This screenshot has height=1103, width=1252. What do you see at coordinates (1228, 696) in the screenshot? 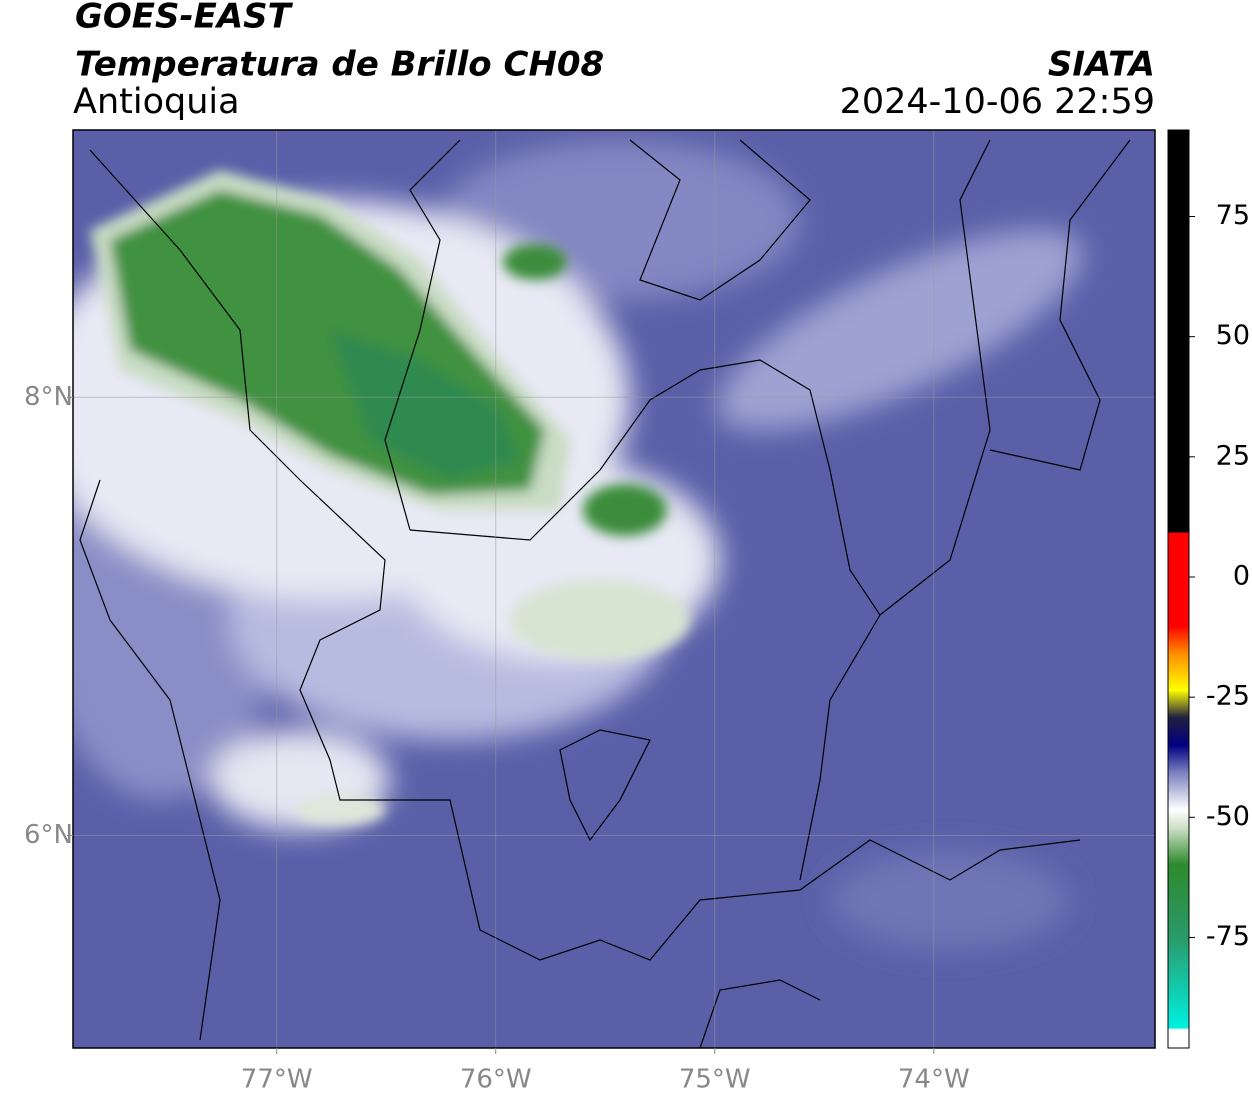
I see `colorbar-tick-label: -25` at bounding box center [1228, 696].